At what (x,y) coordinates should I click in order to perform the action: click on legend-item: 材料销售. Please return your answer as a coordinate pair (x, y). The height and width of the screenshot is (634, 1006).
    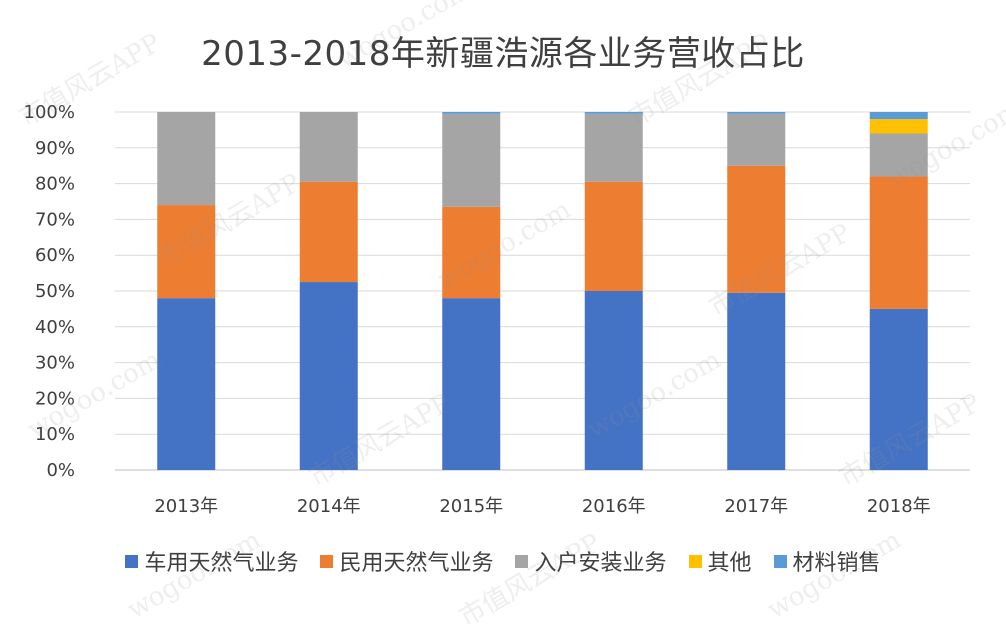
    Looking at the image, I should click on (827, 561).